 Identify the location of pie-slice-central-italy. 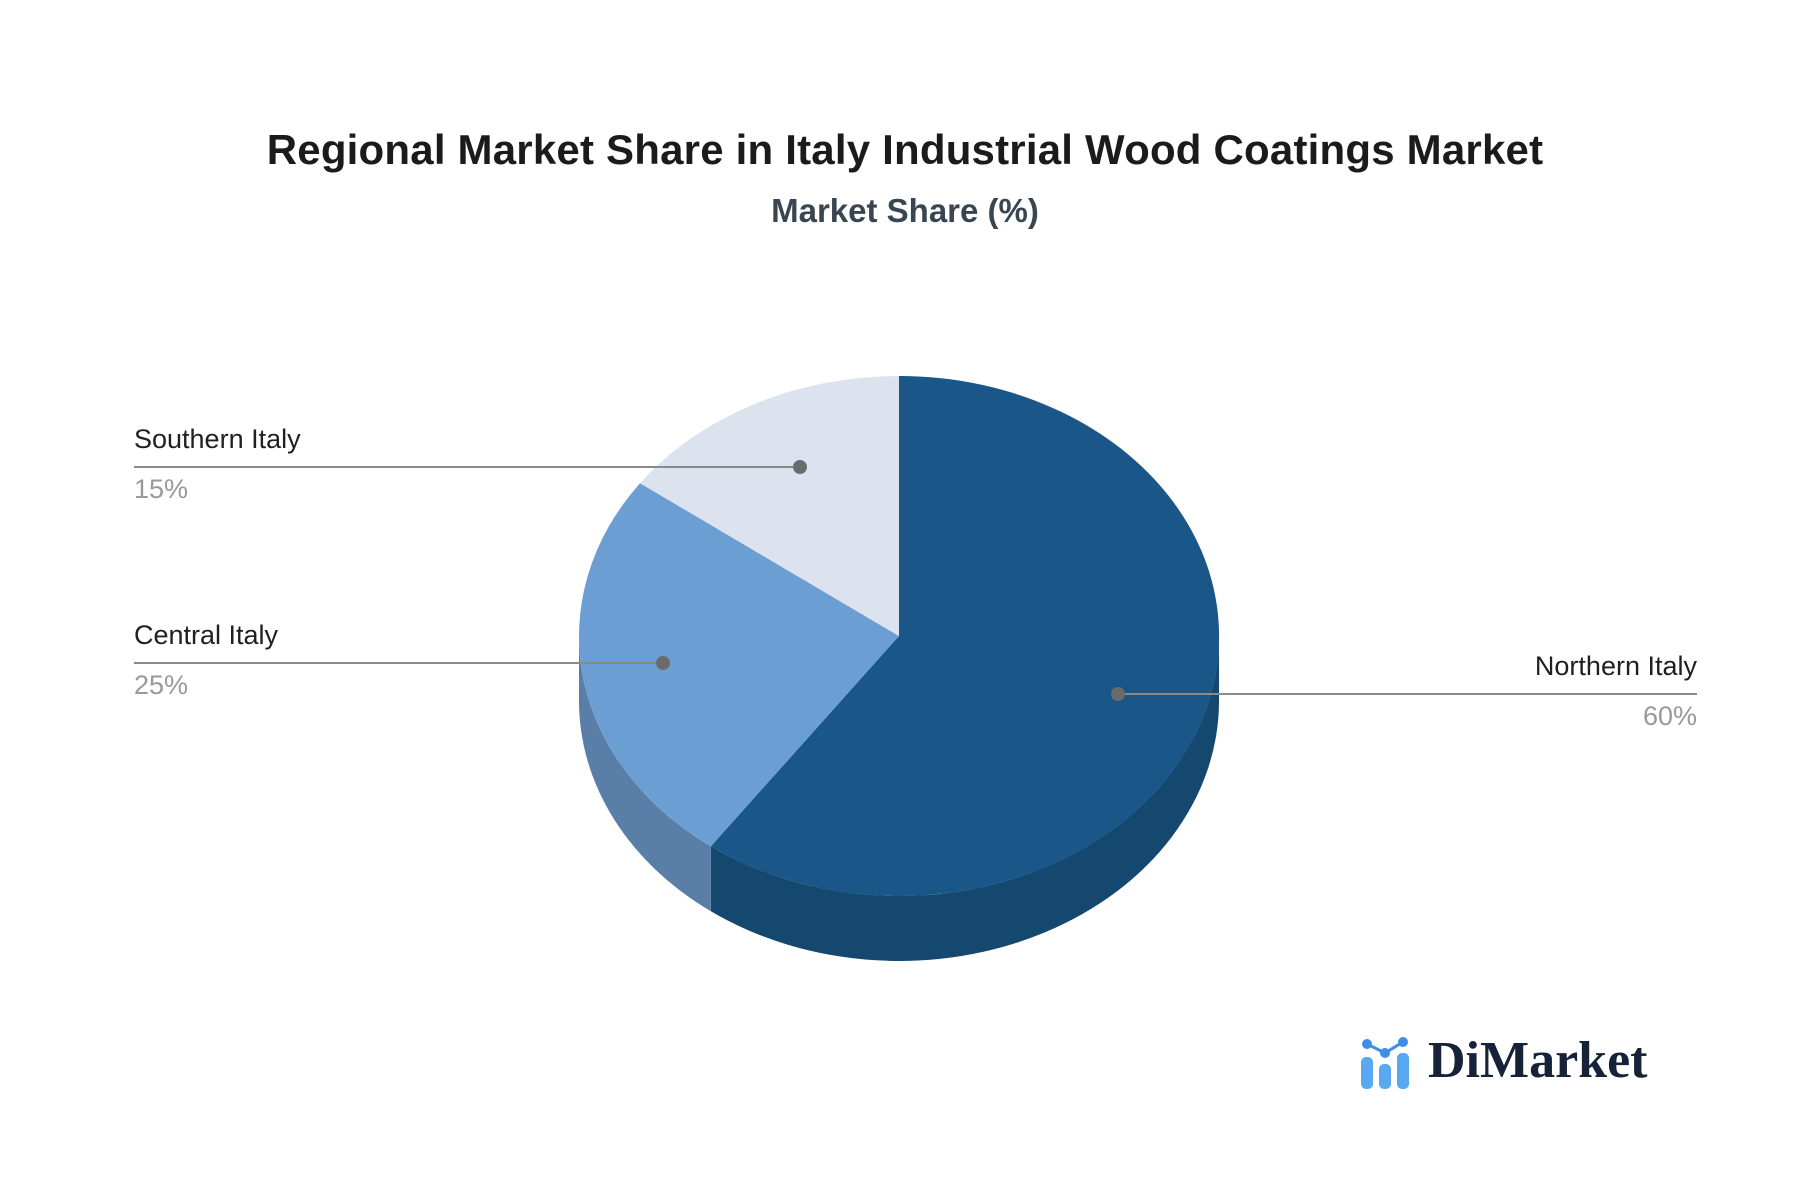
(739, 665).